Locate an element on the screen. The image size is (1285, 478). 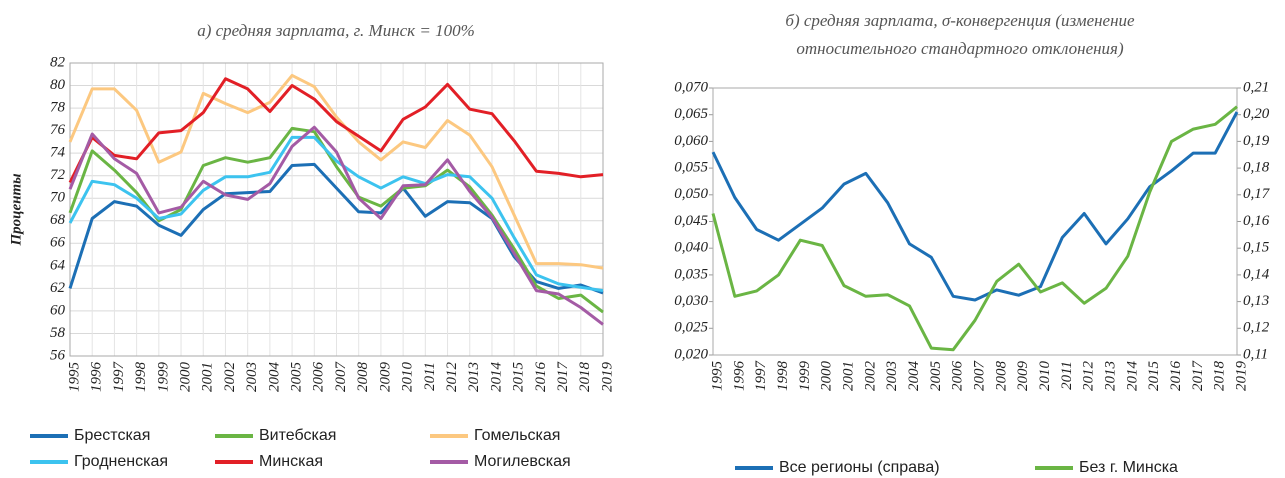
y-tick-label: 56 is located at coordinates (58, 355).